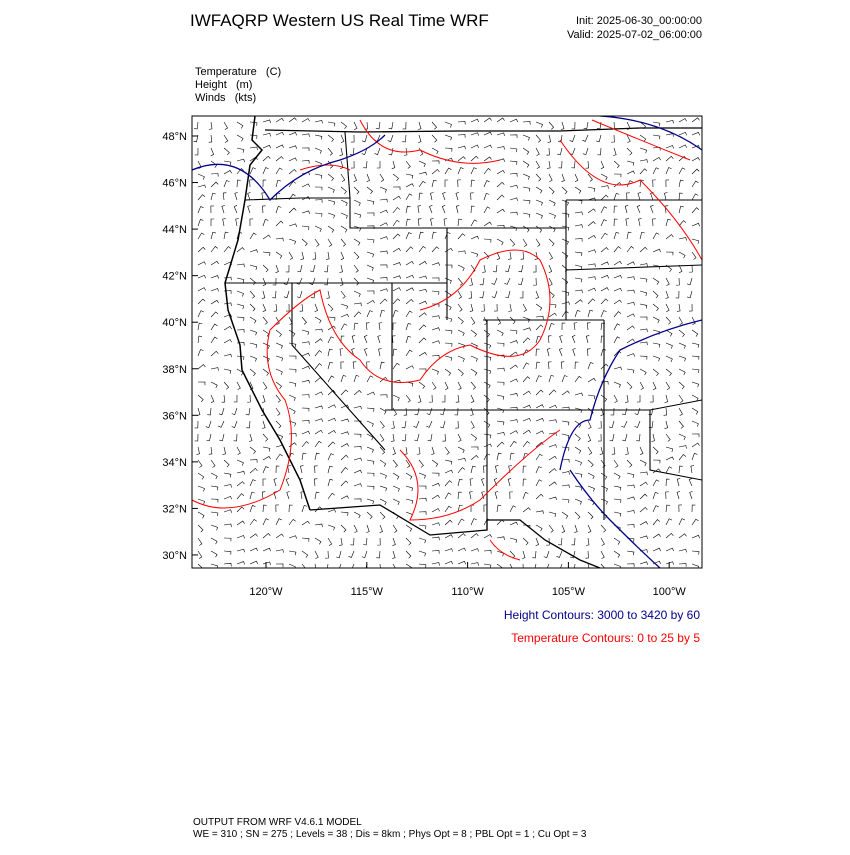  I want to click on lat-label: 38°N, so click(174, 370).